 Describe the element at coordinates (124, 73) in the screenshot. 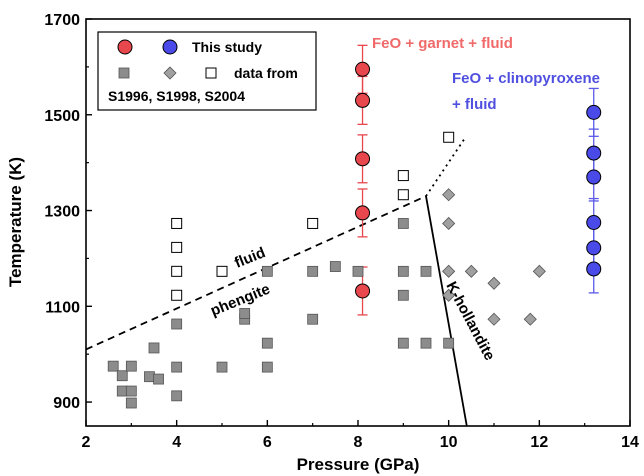

I see `legend-gray-square-marker` at that location.